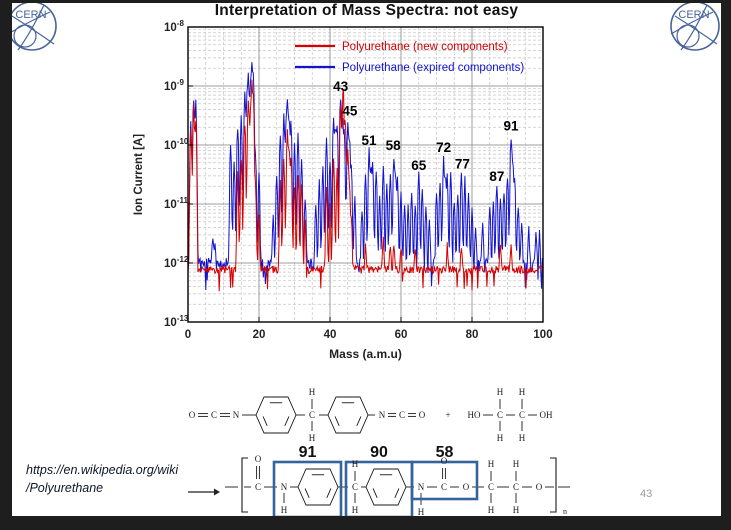 The image size is (731, 530). What do you see at coordinates (217, 492) in the screenshot?
I see `arrow-right-icon` at bounding box center [217, 492].